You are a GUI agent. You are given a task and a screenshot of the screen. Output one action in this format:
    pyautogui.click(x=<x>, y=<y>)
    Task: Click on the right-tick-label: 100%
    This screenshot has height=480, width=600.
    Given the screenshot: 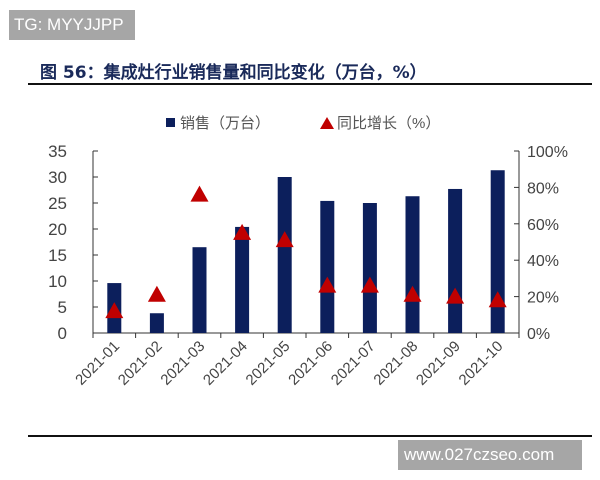 What is the action you would take?
    pyautogui.click(x=547, y=152)
    